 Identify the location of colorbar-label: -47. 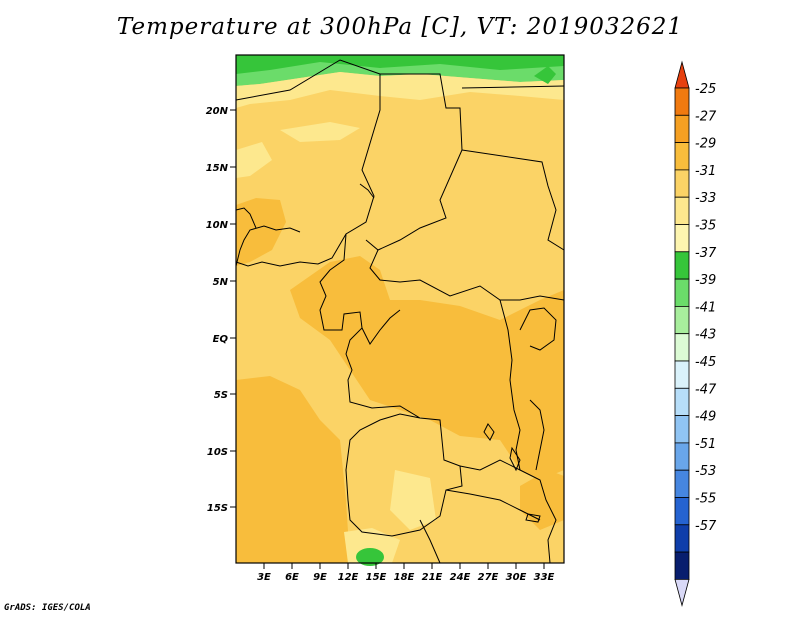
(706, 389).